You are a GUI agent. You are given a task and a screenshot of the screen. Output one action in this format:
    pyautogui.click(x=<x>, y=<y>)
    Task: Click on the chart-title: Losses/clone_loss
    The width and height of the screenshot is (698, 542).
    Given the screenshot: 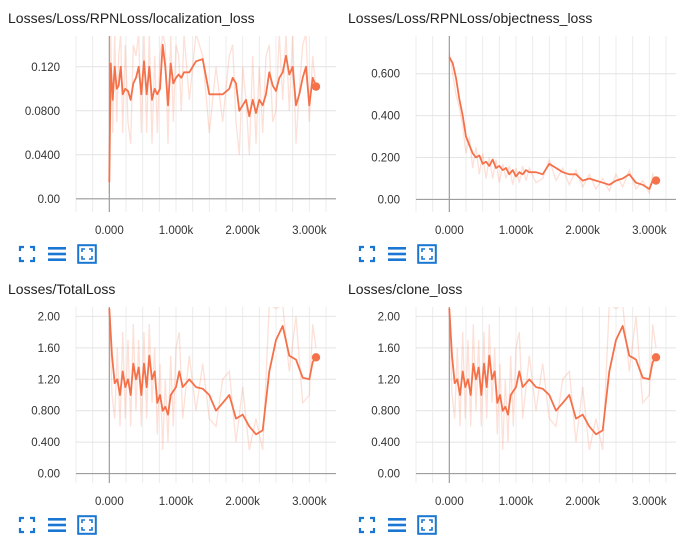 What is the action you would take?
    pyautogui.click(x=405, y=289)
    